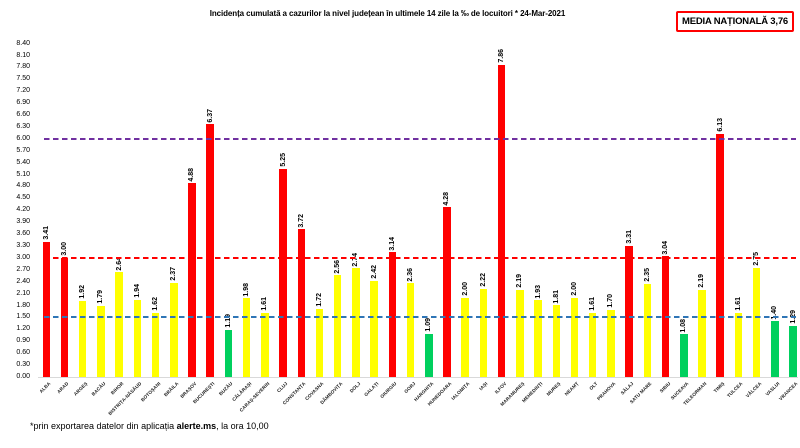  Describe the element at coordinates (23, 162) in the screenshot. I see `y-axis-tick-label: 5.40` at that location.